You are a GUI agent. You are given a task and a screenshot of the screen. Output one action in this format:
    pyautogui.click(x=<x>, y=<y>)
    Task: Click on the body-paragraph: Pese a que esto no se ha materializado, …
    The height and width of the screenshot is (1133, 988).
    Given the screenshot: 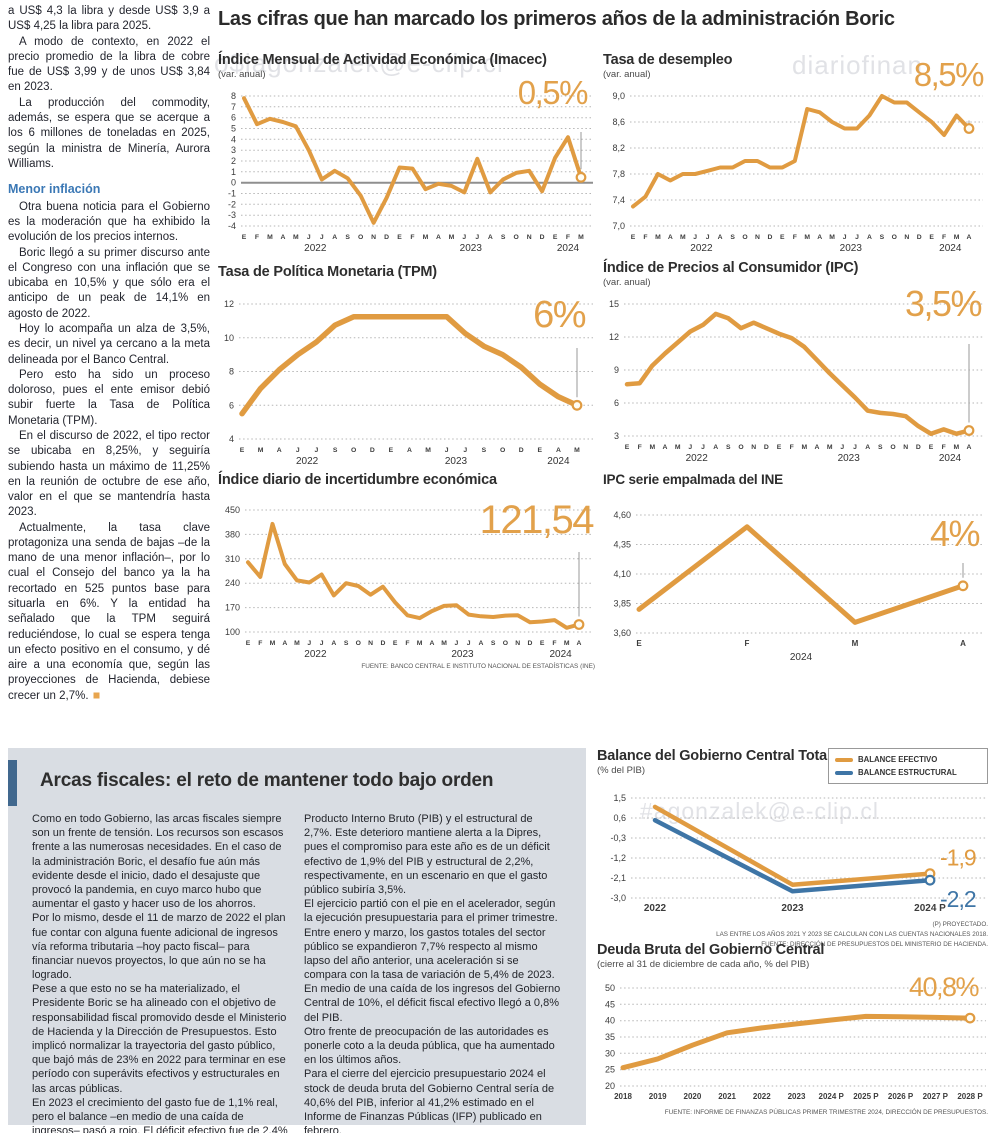 What is the action you would take?
    pyautogui.click(x=159, y=1039)
    